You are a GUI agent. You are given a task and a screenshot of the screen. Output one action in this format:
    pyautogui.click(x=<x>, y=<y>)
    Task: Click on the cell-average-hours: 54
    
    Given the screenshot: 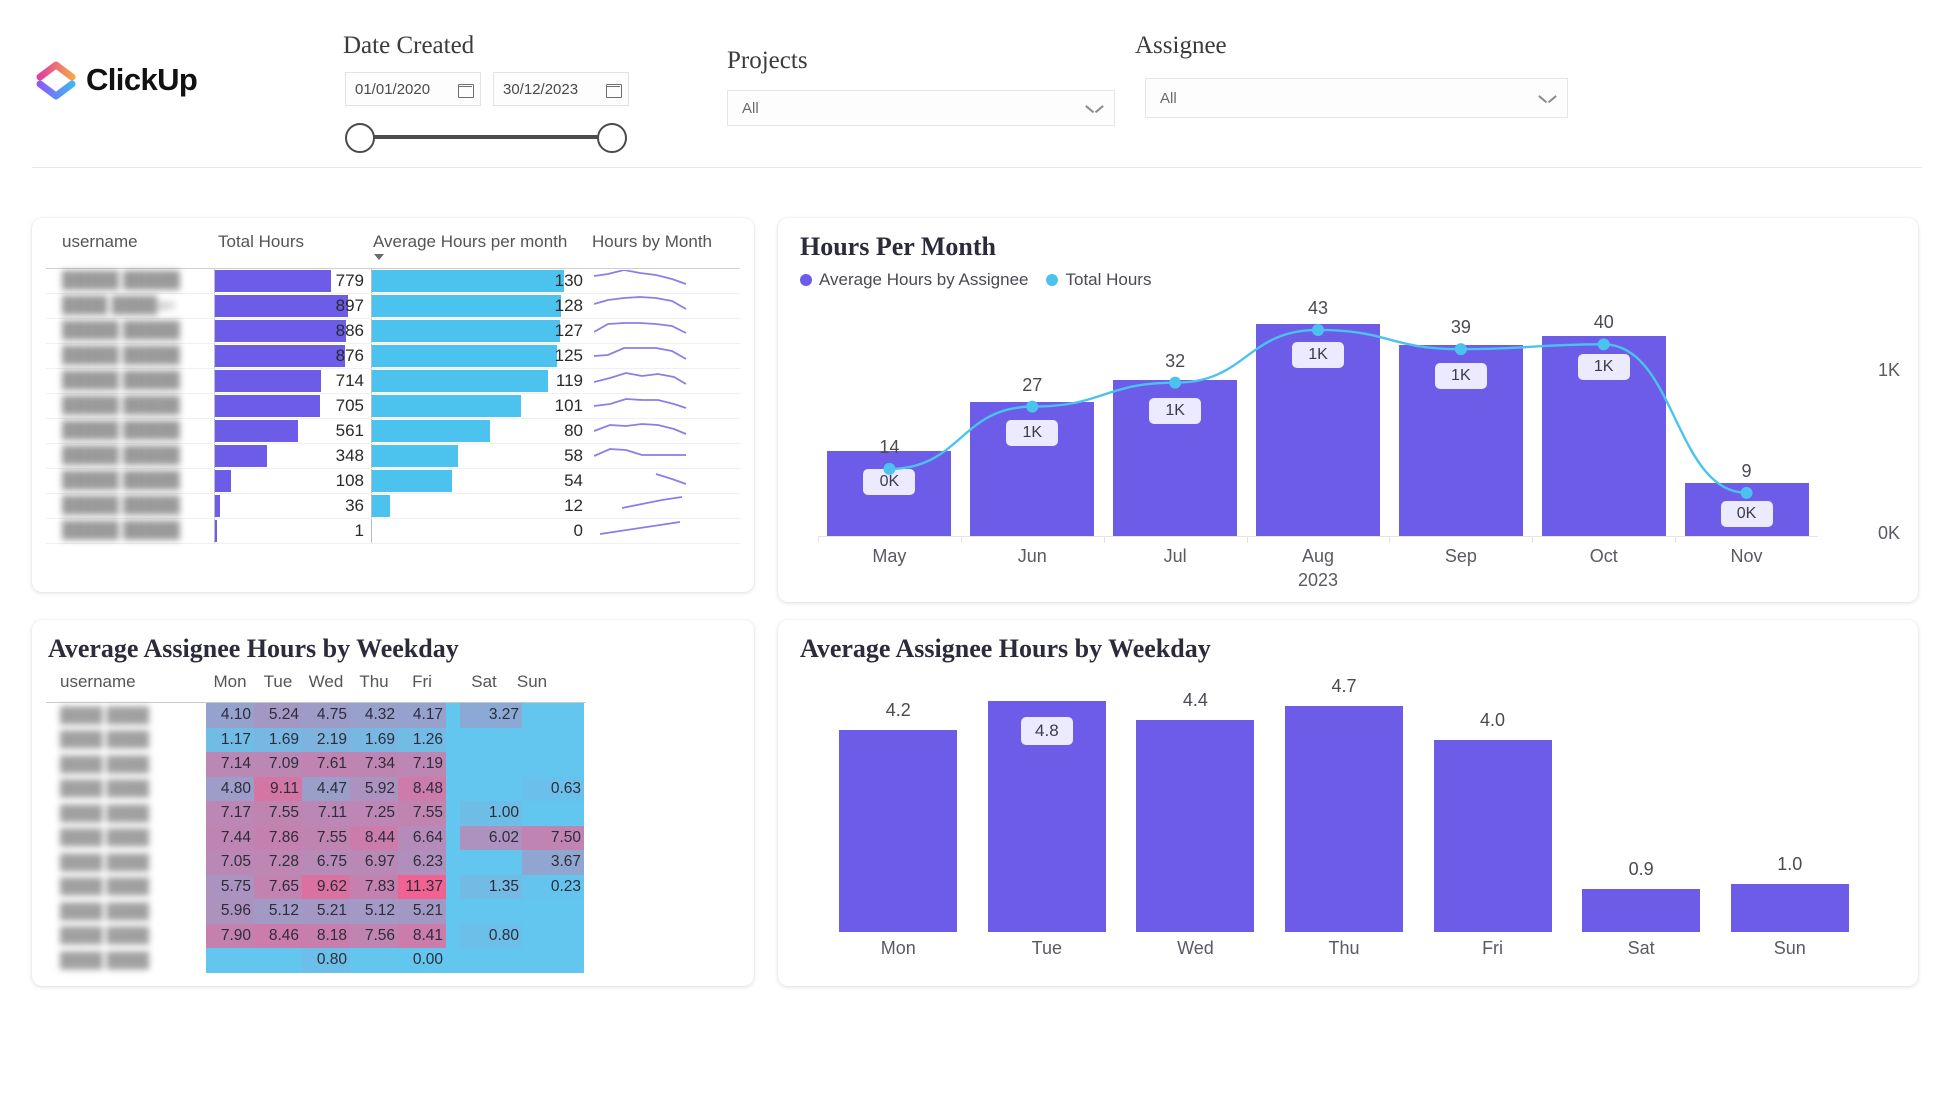 What is the action you would take?
    pyautogui.click(x=480, y=481)
    